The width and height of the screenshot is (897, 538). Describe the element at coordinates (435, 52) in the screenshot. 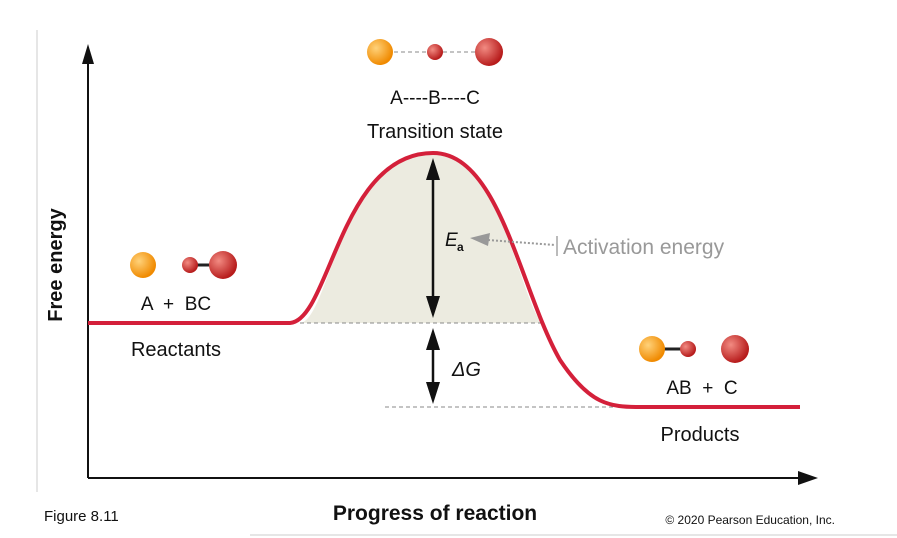

I see `transition-molecules` at that location.